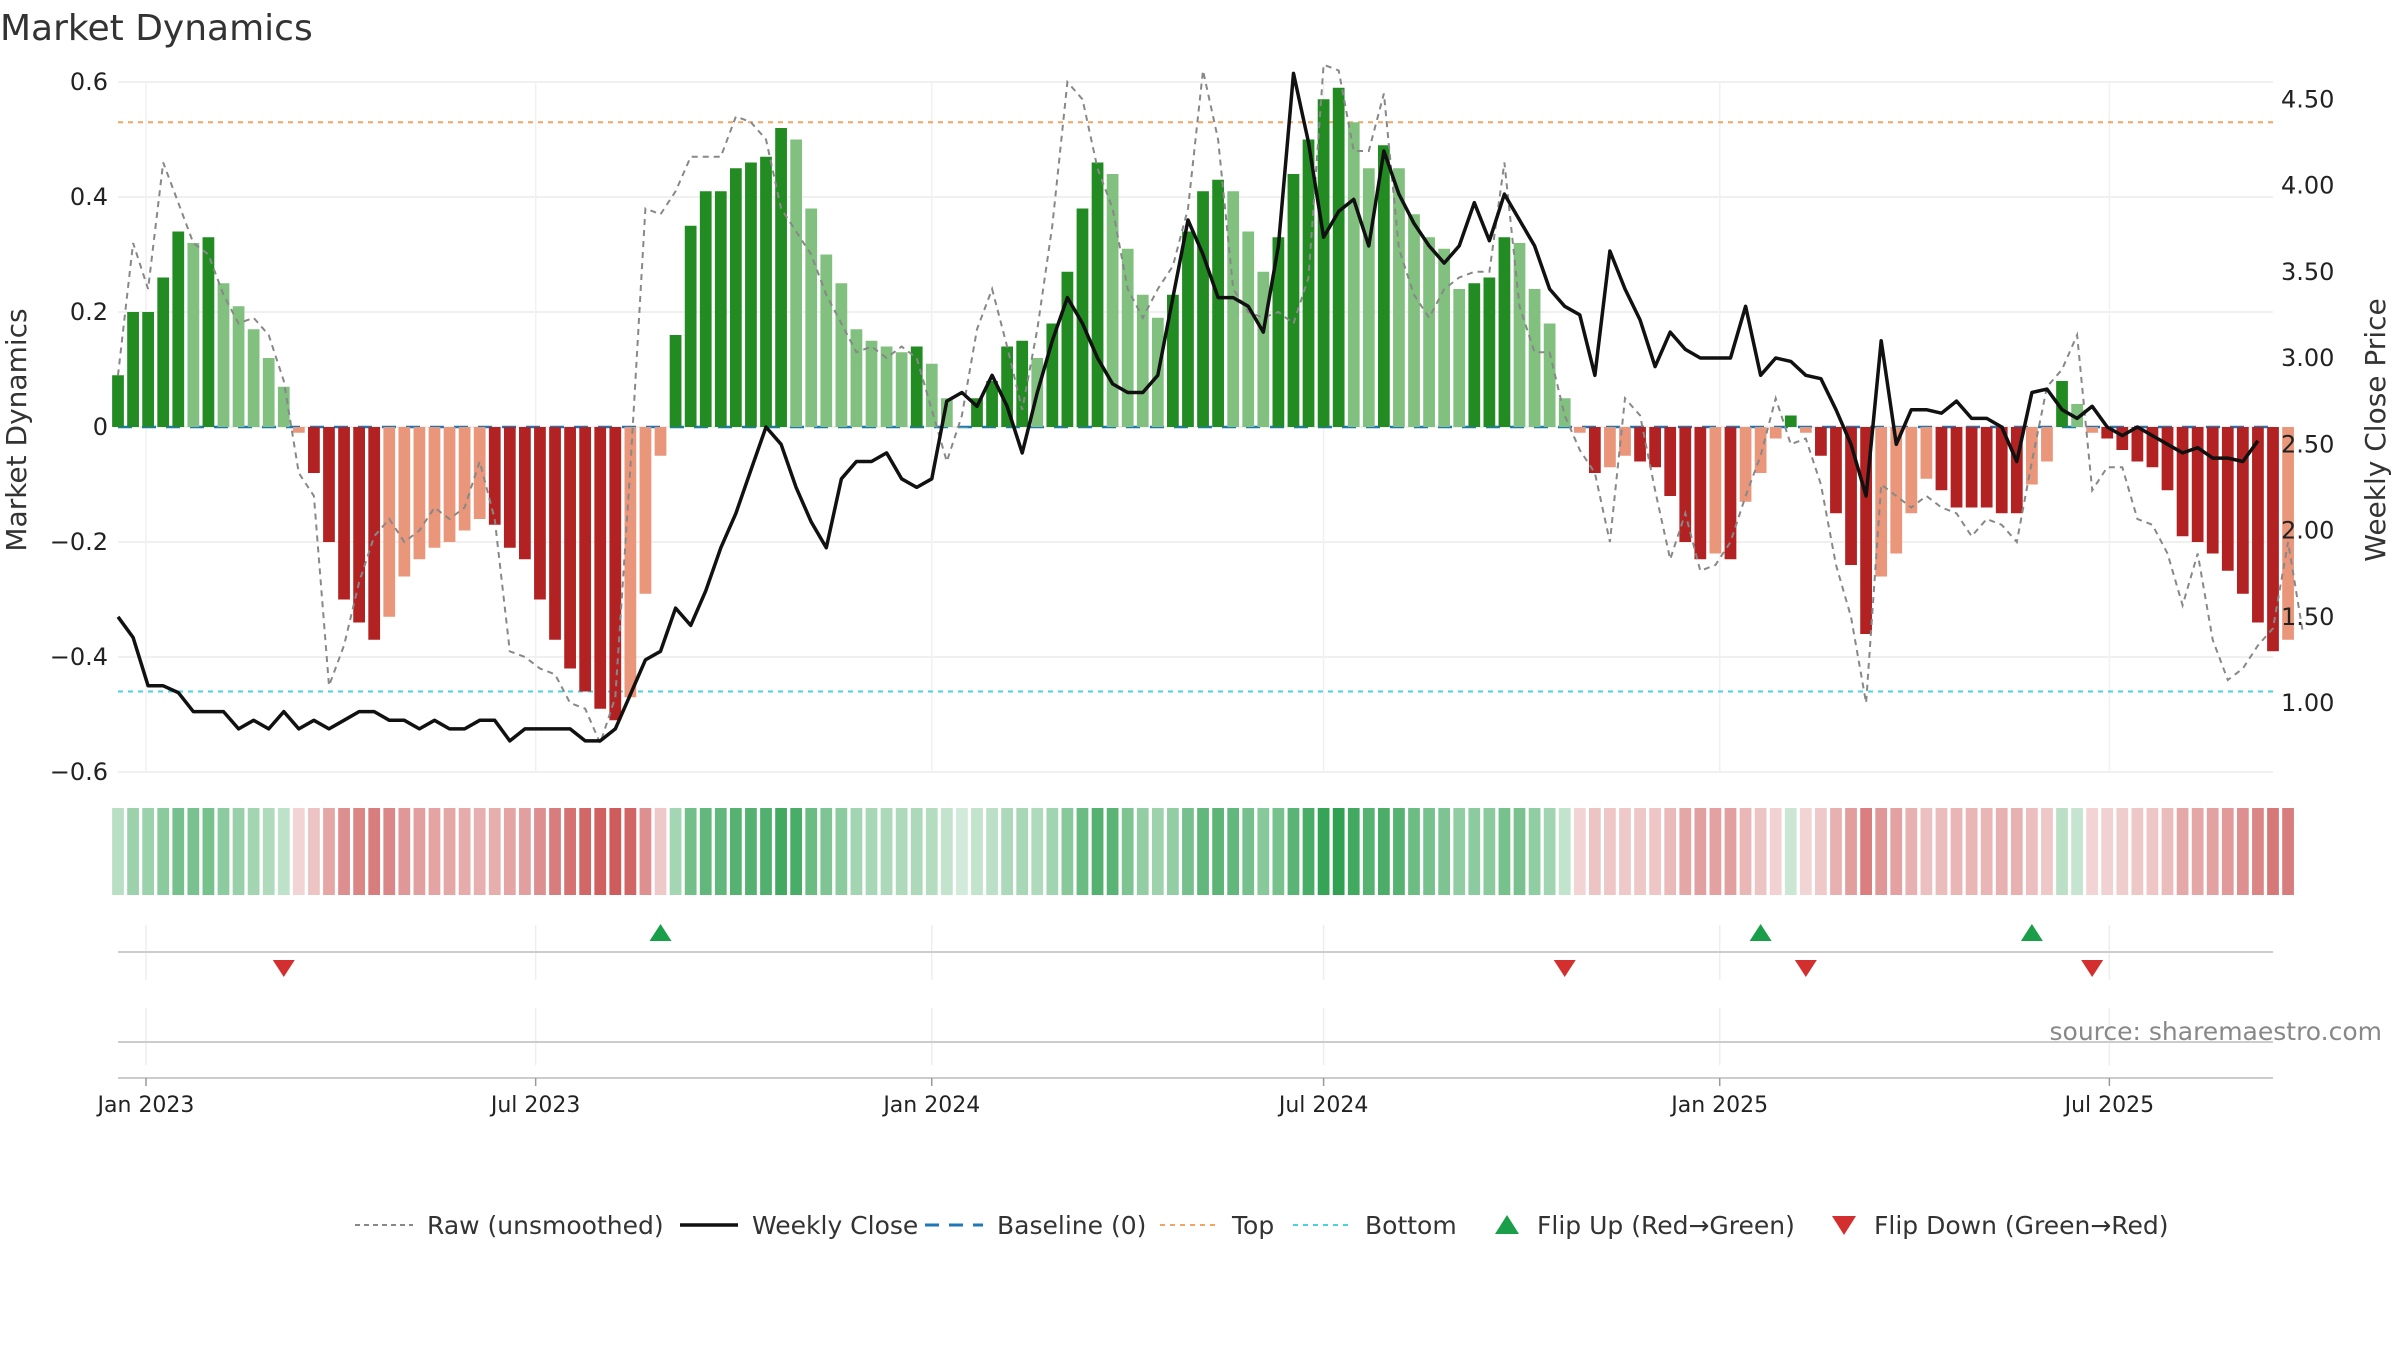  I want to click on x-tick-label: Jan 2025, so click(1718, 1105).